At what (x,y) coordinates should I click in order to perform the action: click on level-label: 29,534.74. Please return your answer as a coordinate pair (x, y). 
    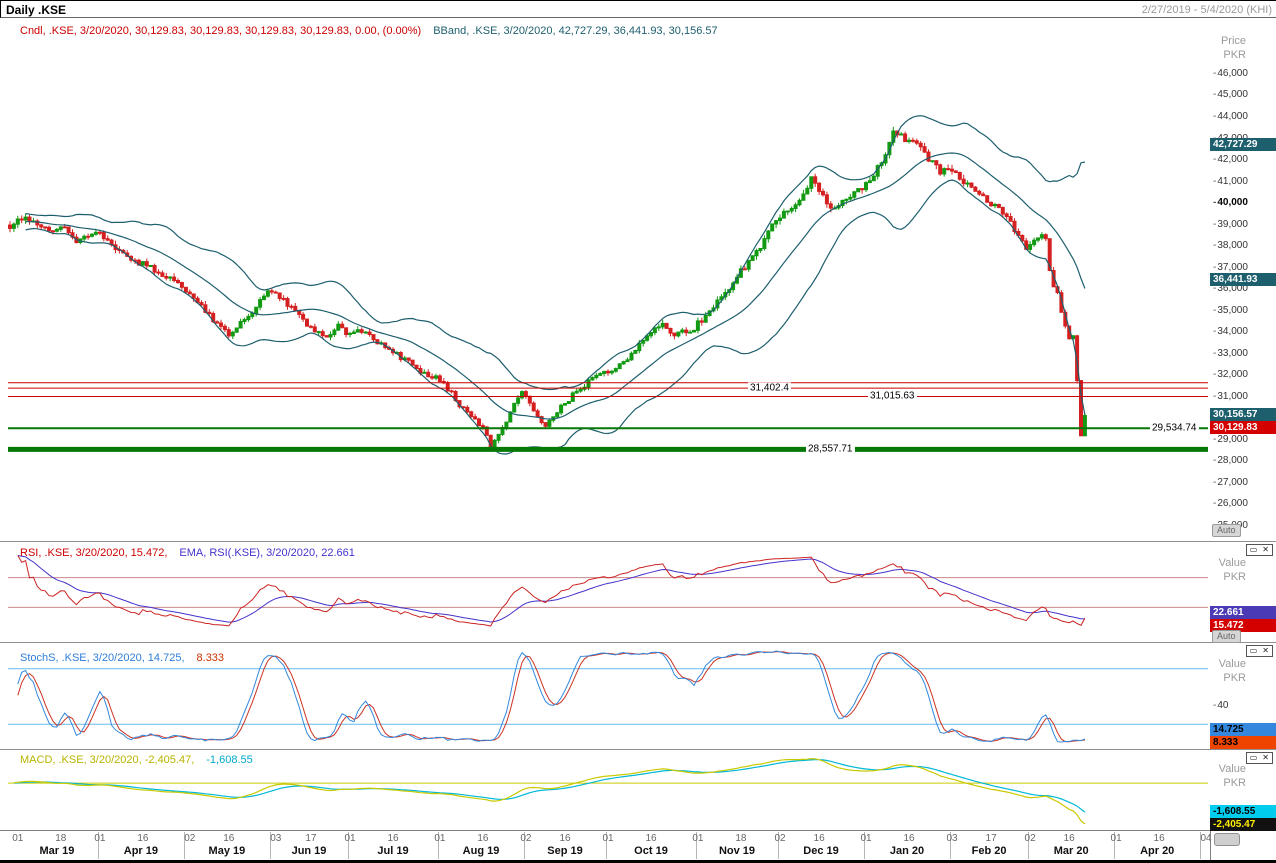
    Looking at the image, I should click on (1174, 428).